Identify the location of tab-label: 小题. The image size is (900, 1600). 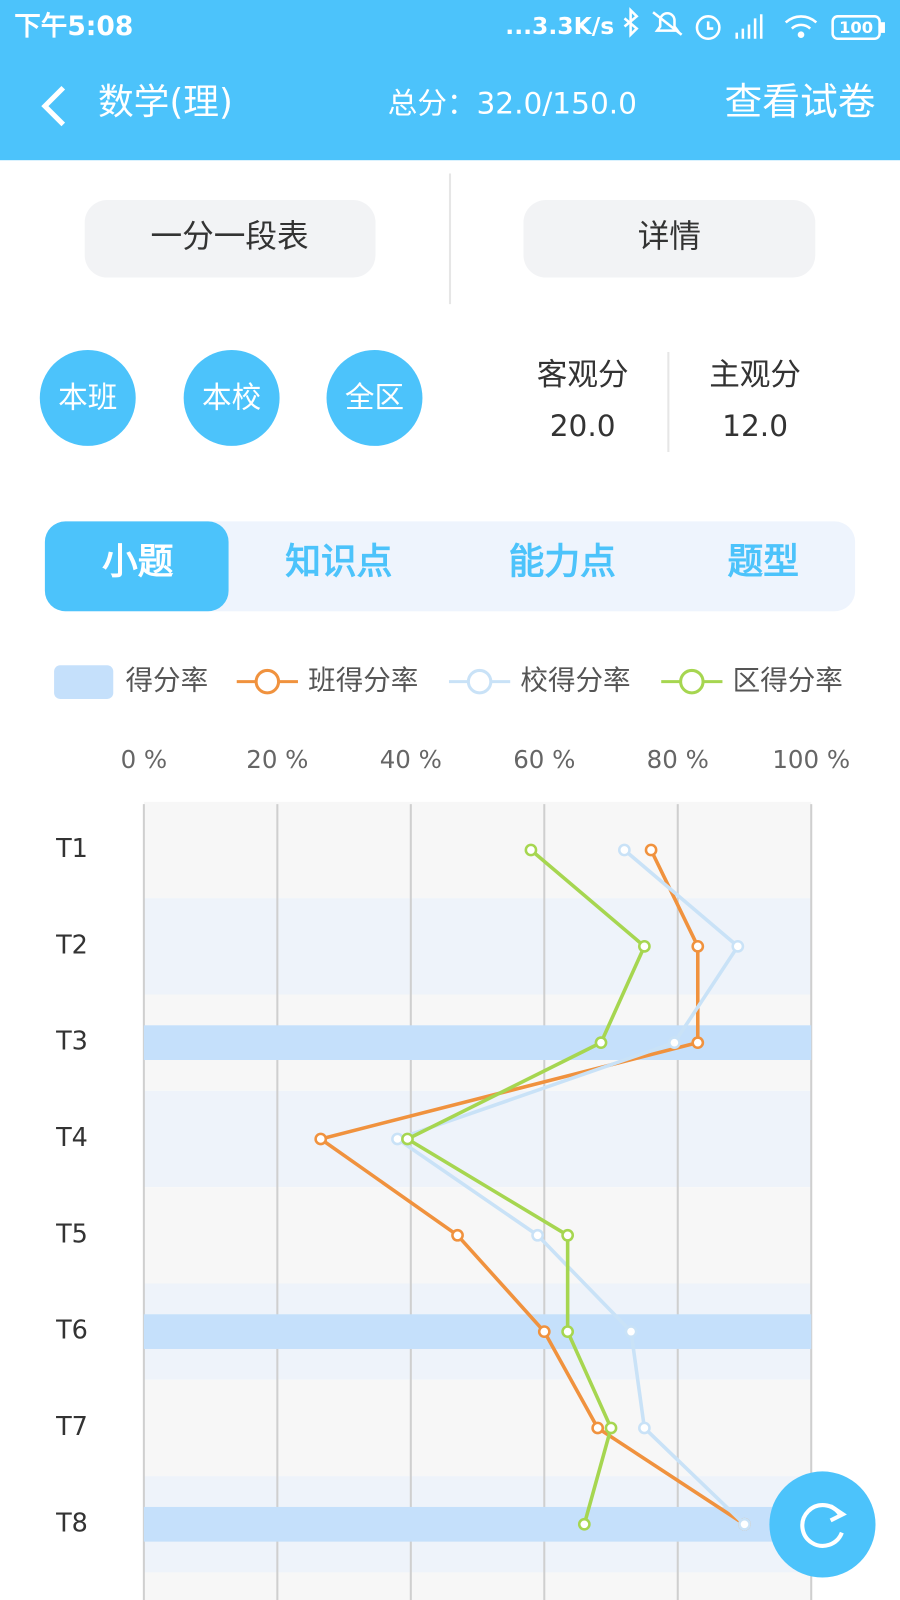
(138, 561).